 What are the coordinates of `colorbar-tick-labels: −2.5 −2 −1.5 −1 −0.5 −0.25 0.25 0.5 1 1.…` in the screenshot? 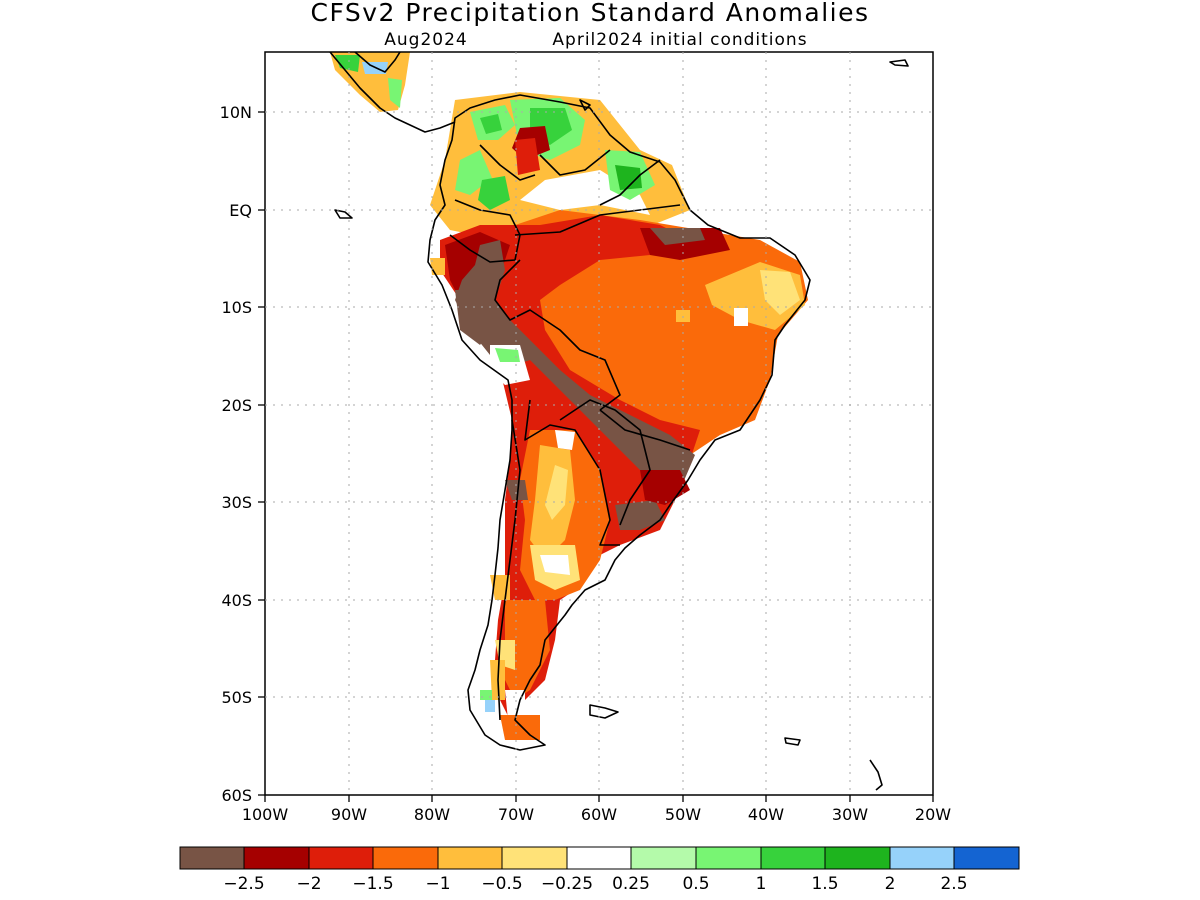 It's located at (595, 884).